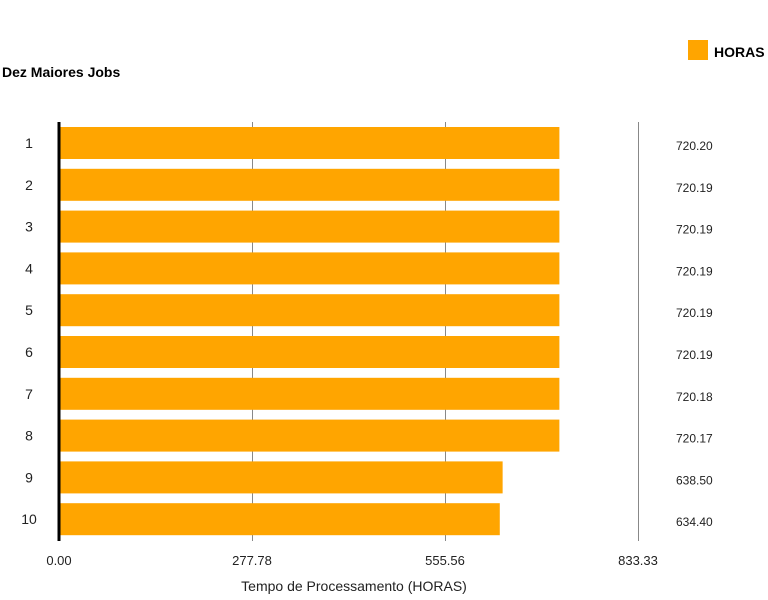  Describe the element at coordinates (61, 72) in the screenshot. I see `chart-title: Dez Maiores Jobs` at that location.